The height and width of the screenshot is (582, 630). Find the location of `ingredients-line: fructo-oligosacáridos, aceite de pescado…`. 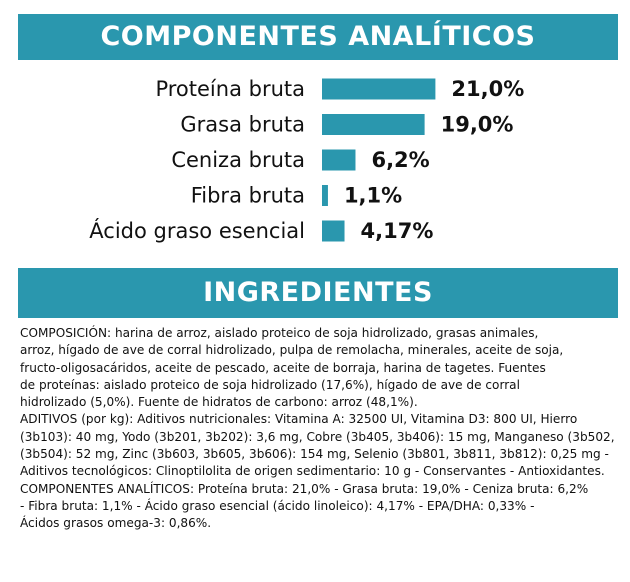

ingredients-line: fructo-oligosacáridos, aceite de pescado… is located at coordinates (283, 367).